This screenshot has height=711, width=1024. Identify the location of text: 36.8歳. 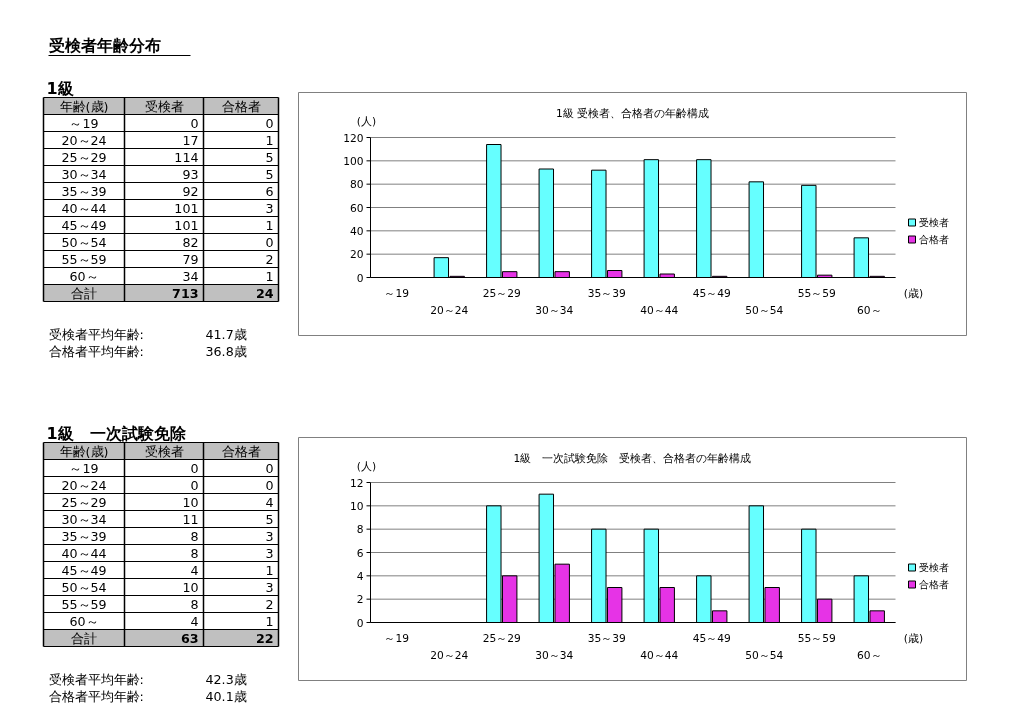
(226, 351).